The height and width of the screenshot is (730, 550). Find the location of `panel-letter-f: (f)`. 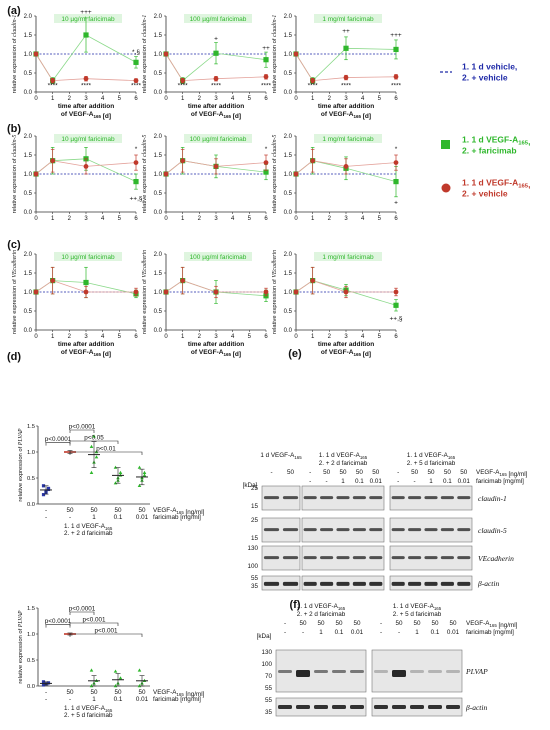

panel-letter-f: (f) is located at coordinates (295, 605).